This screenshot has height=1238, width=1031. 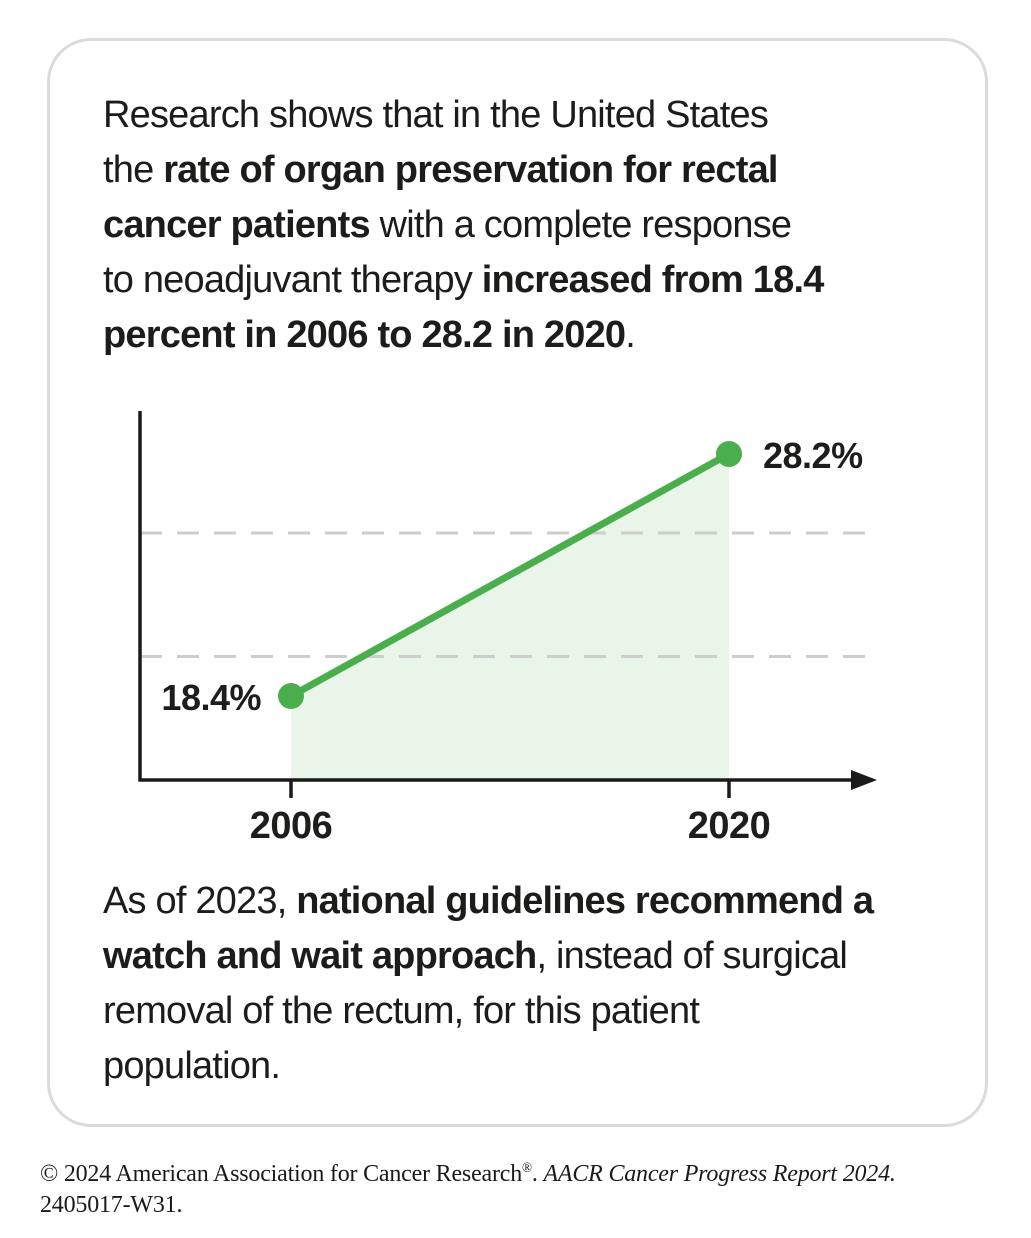 I want to click on text-segment: Research shows that in the United States, so click(x=436, y=115).